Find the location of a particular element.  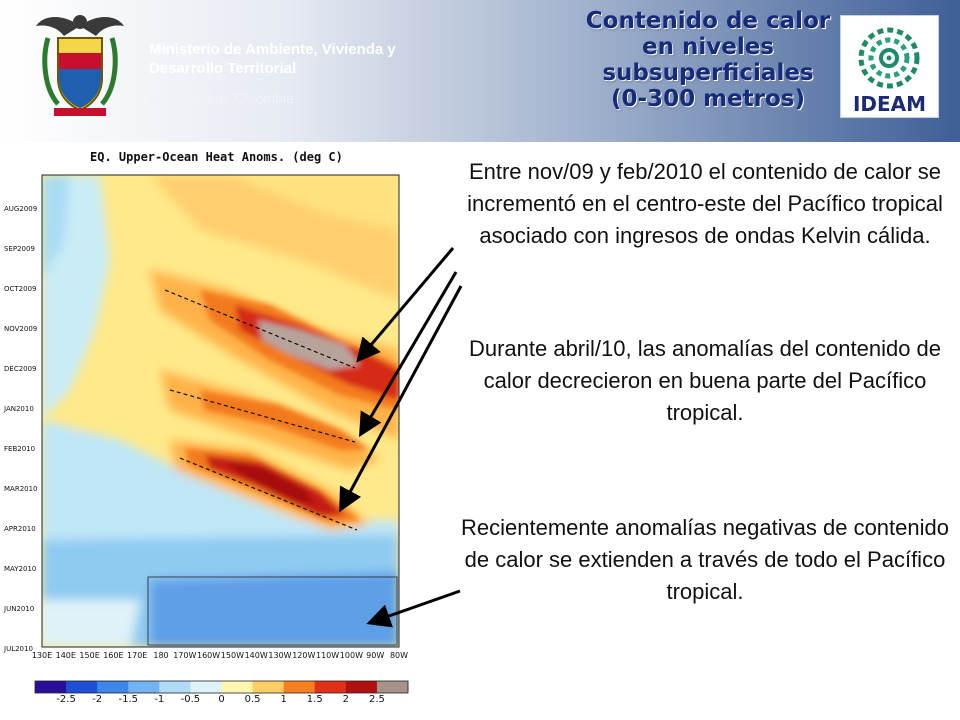

y-tick-label: SEP2009 is located at coordinates (19, 249).